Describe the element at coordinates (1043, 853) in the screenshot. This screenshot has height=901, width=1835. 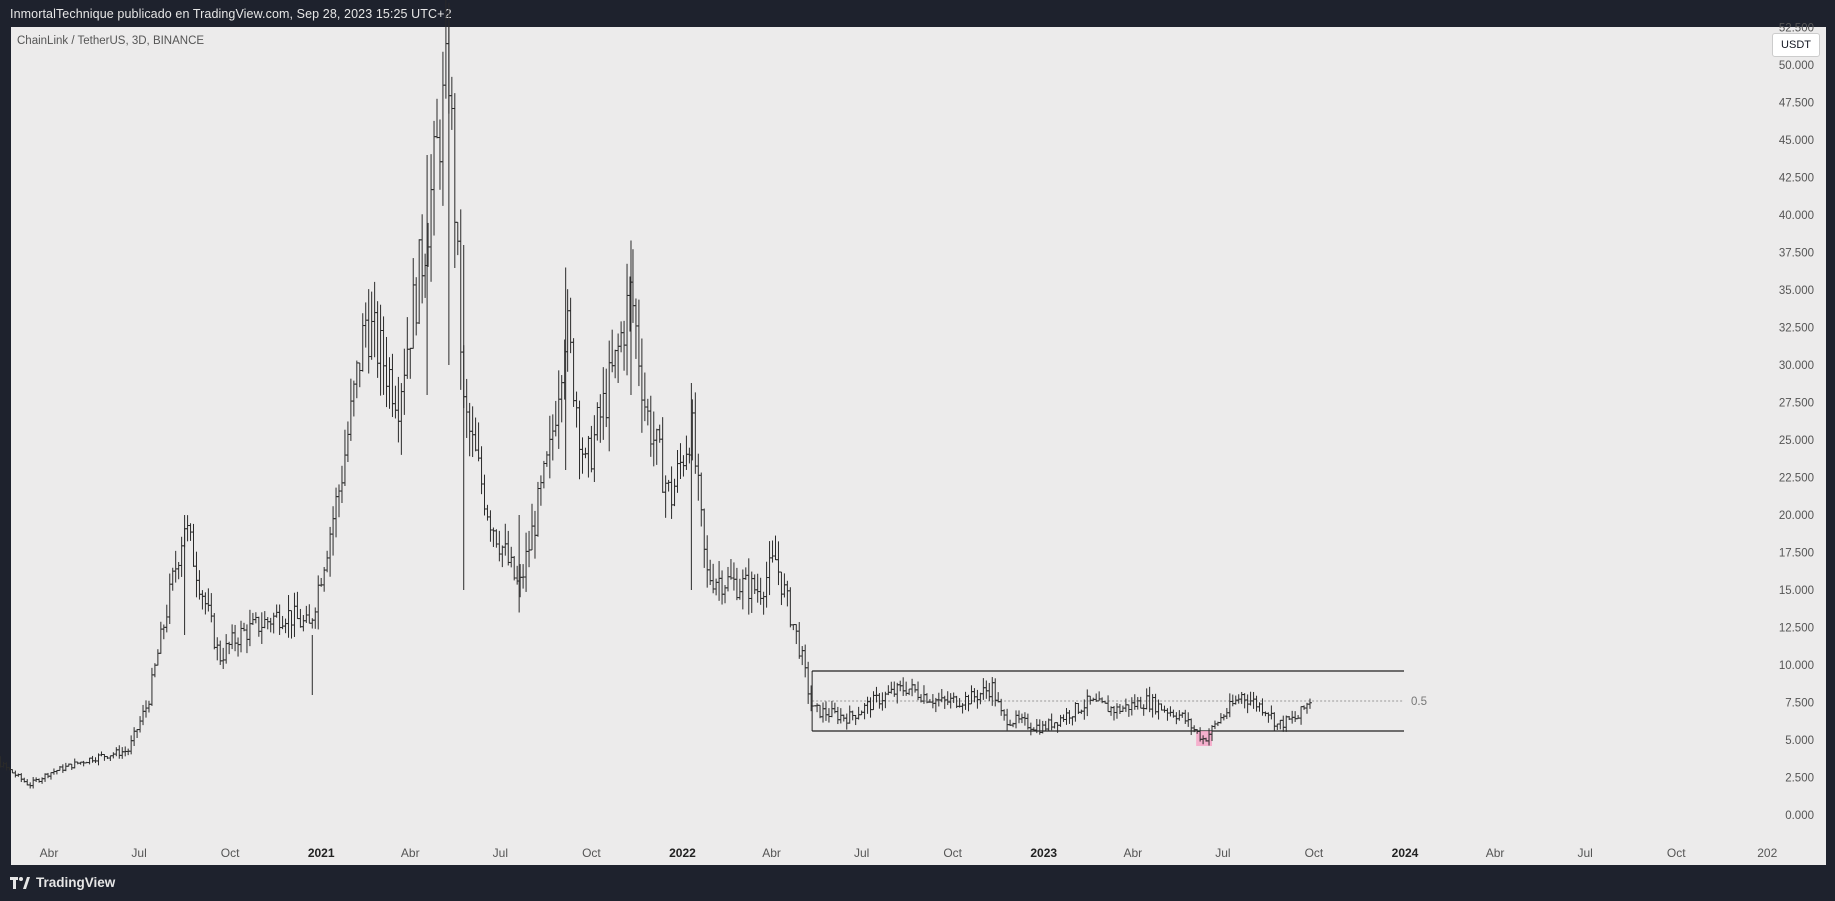
I see `x-tick-label: 2023` at that location.